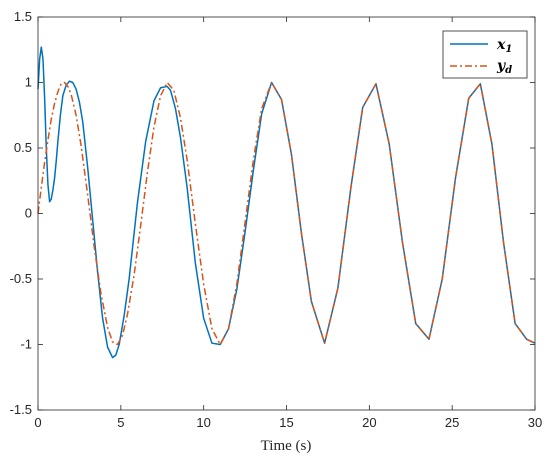 The image size is (550, 460). Describe the element at coordinates (28, 82) in the screenshot. I see `y-tick-label: 1` at that location.